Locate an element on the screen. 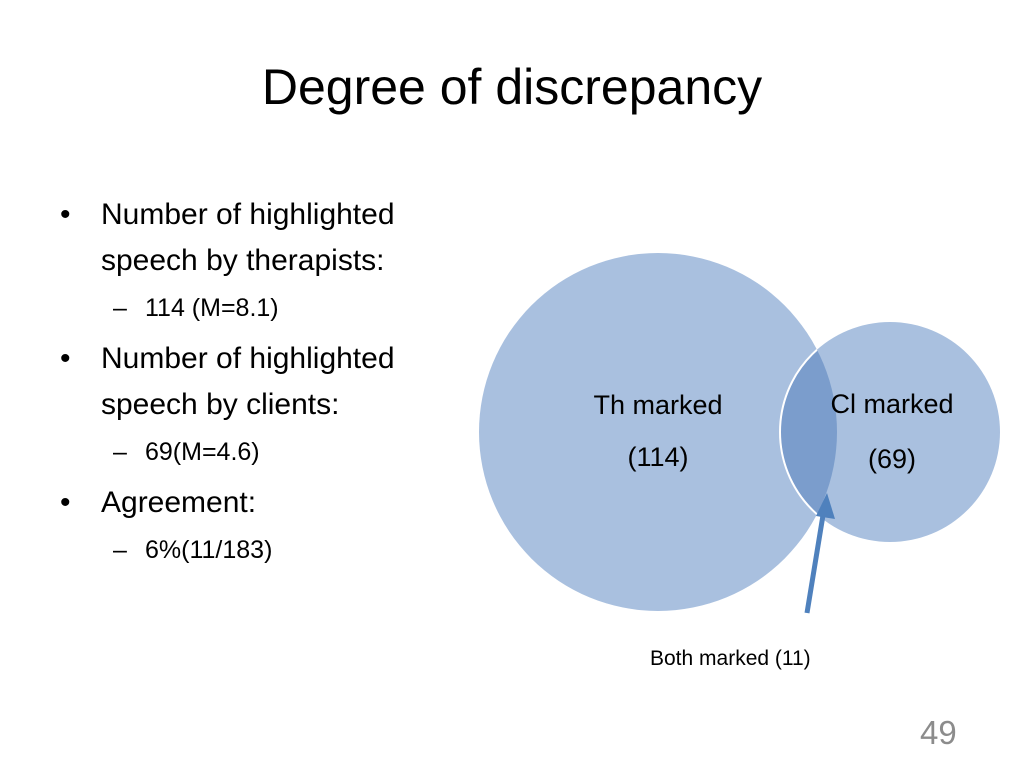 This screenshot has height=768, width=1024. overlap-arrow-head is located at coordinates (825, 506).